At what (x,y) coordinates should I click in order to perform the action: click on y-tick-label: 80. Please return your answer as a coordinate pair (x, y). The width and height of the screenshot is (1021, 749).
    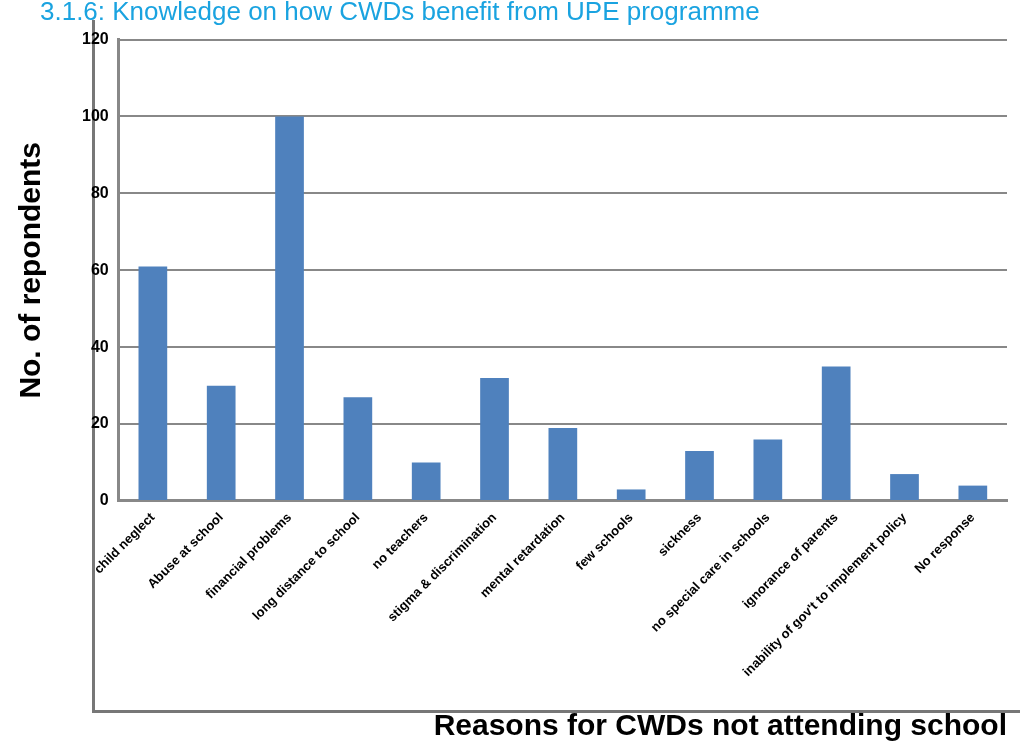
    Looking at the image, I should click on (99, 192).